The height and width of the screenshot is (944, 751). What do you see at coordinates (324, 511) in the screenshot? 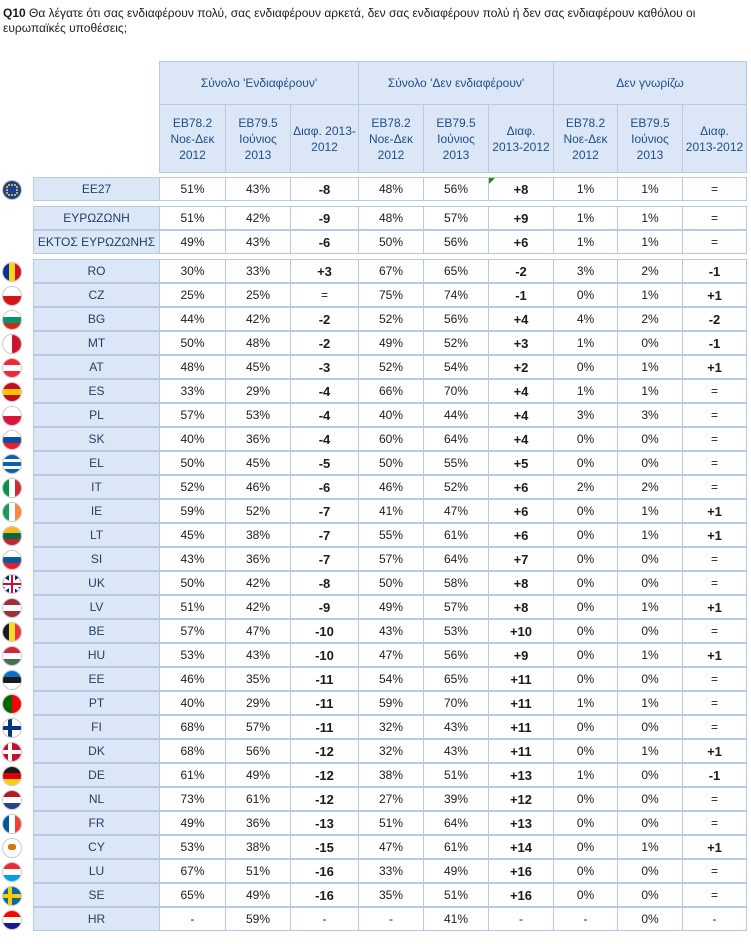
I see `diff-cell: -7` at bounding box center [324, 511].